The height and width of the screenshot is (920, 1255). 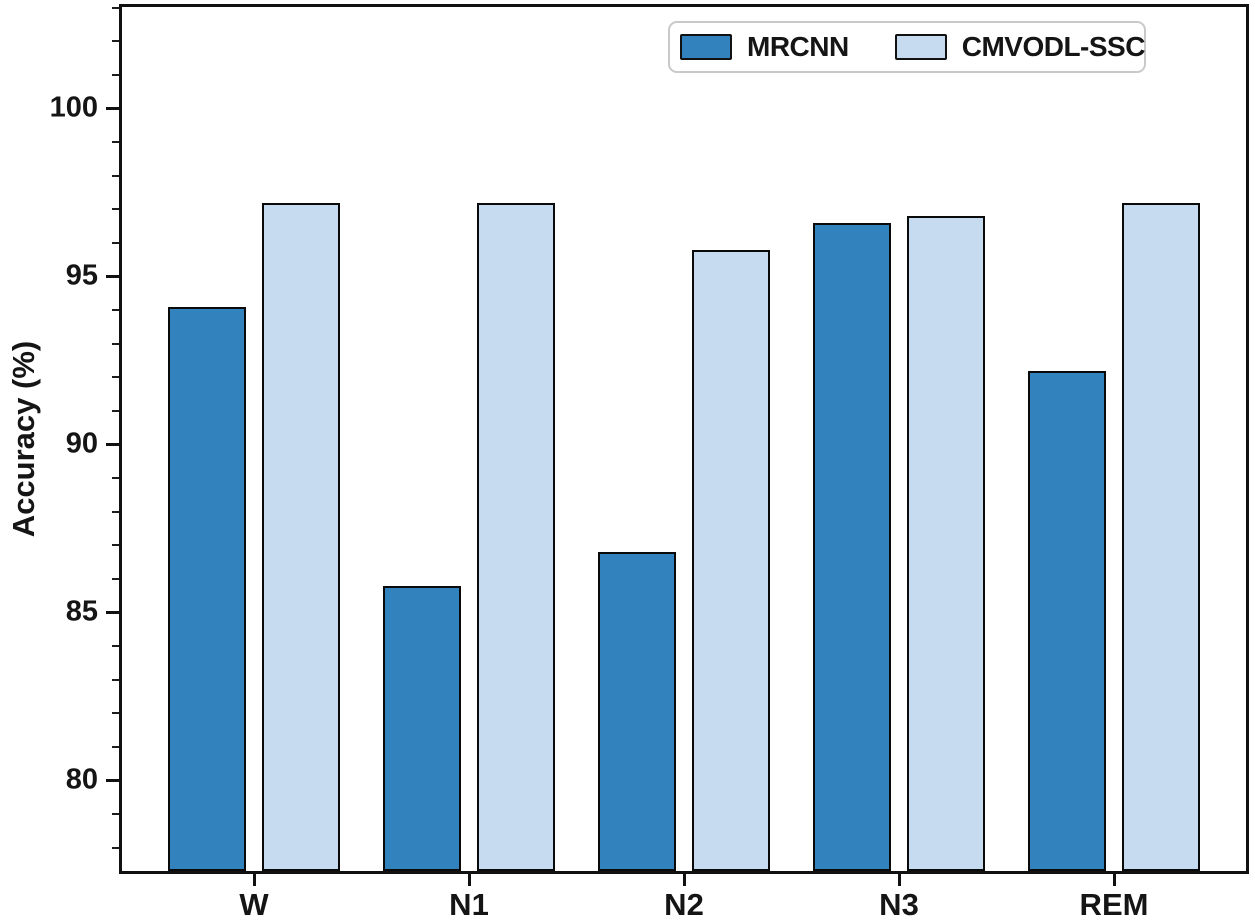 I want to click on y-tick-label-100: 100, so click(x=73, y=107).